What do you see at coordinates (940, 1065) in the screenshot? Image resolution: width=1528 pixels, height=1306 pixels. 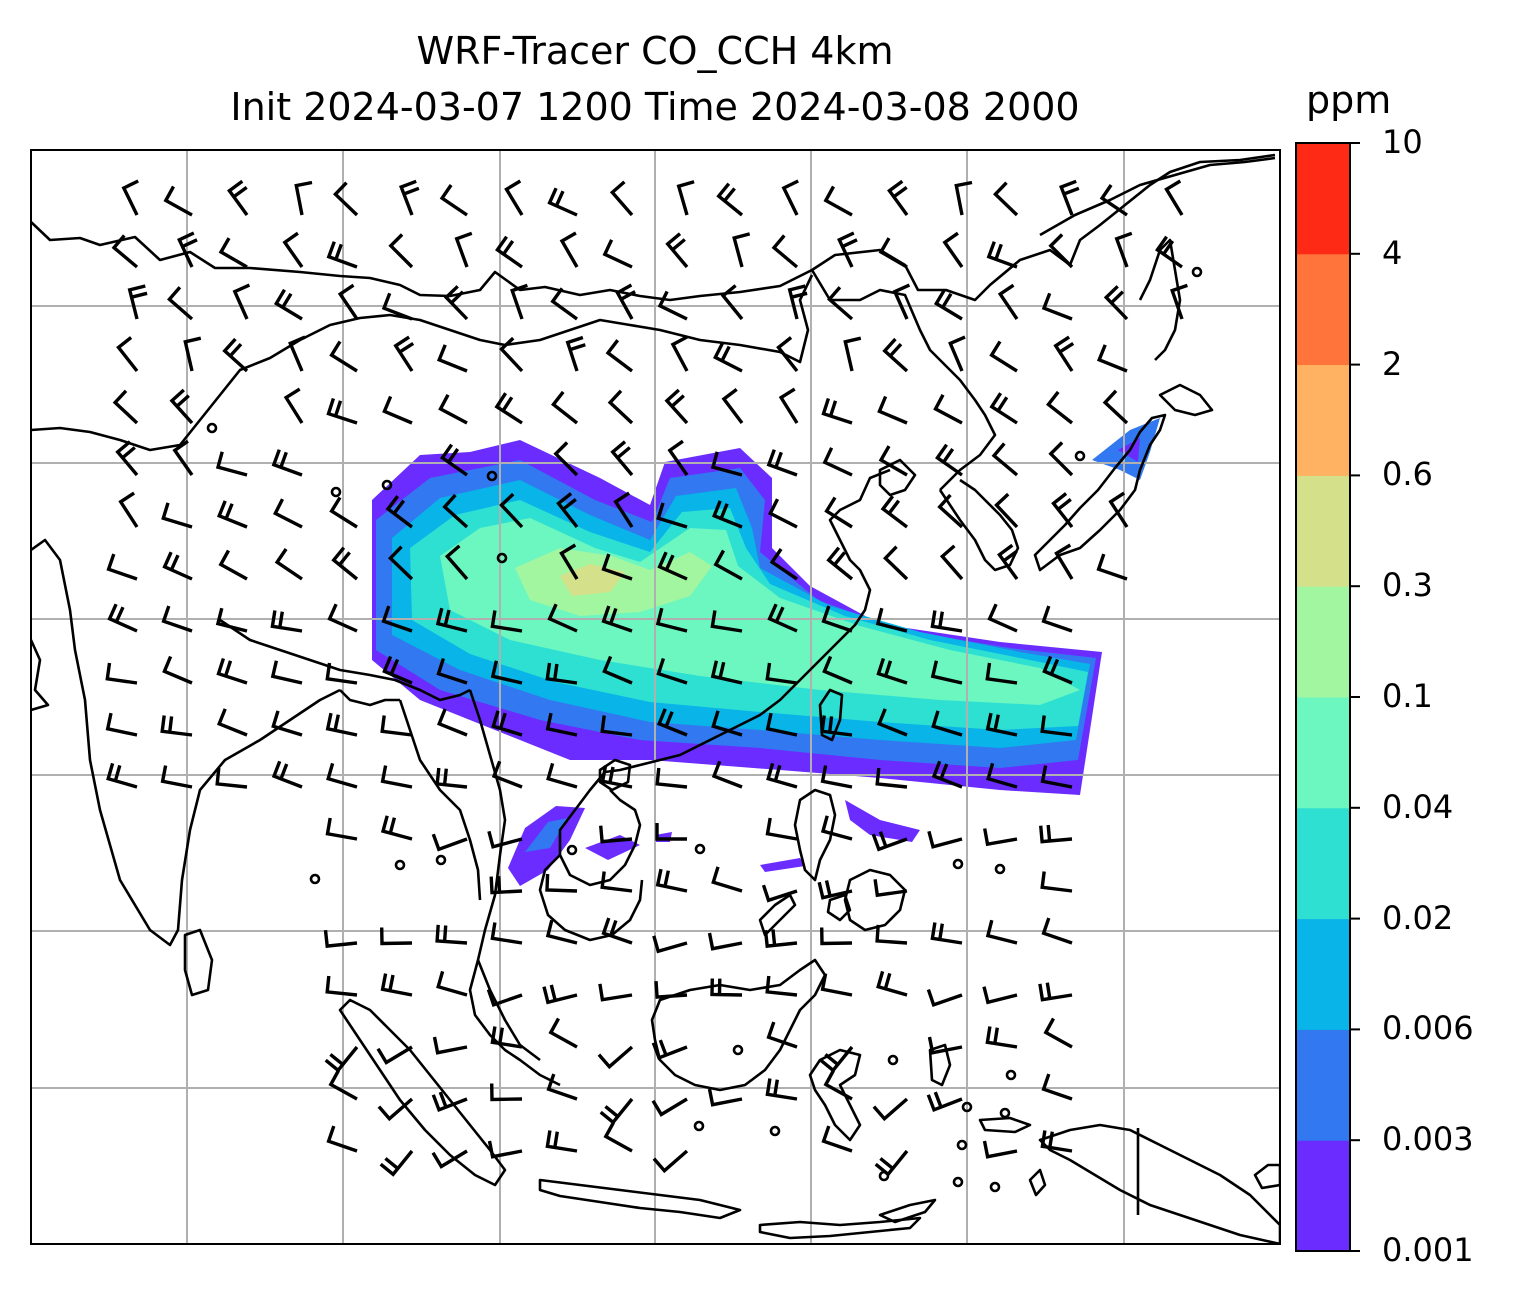 I see `coast-halmahera` at bounding box center [940, 1065].